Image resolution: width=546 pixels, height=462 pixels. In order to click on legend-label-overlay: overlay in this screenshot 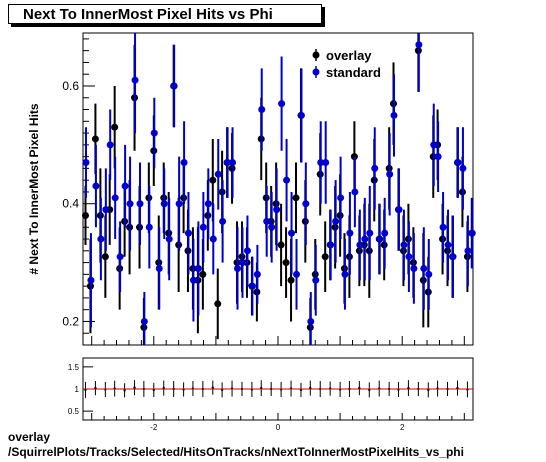, I will do `click(349, 55)`.